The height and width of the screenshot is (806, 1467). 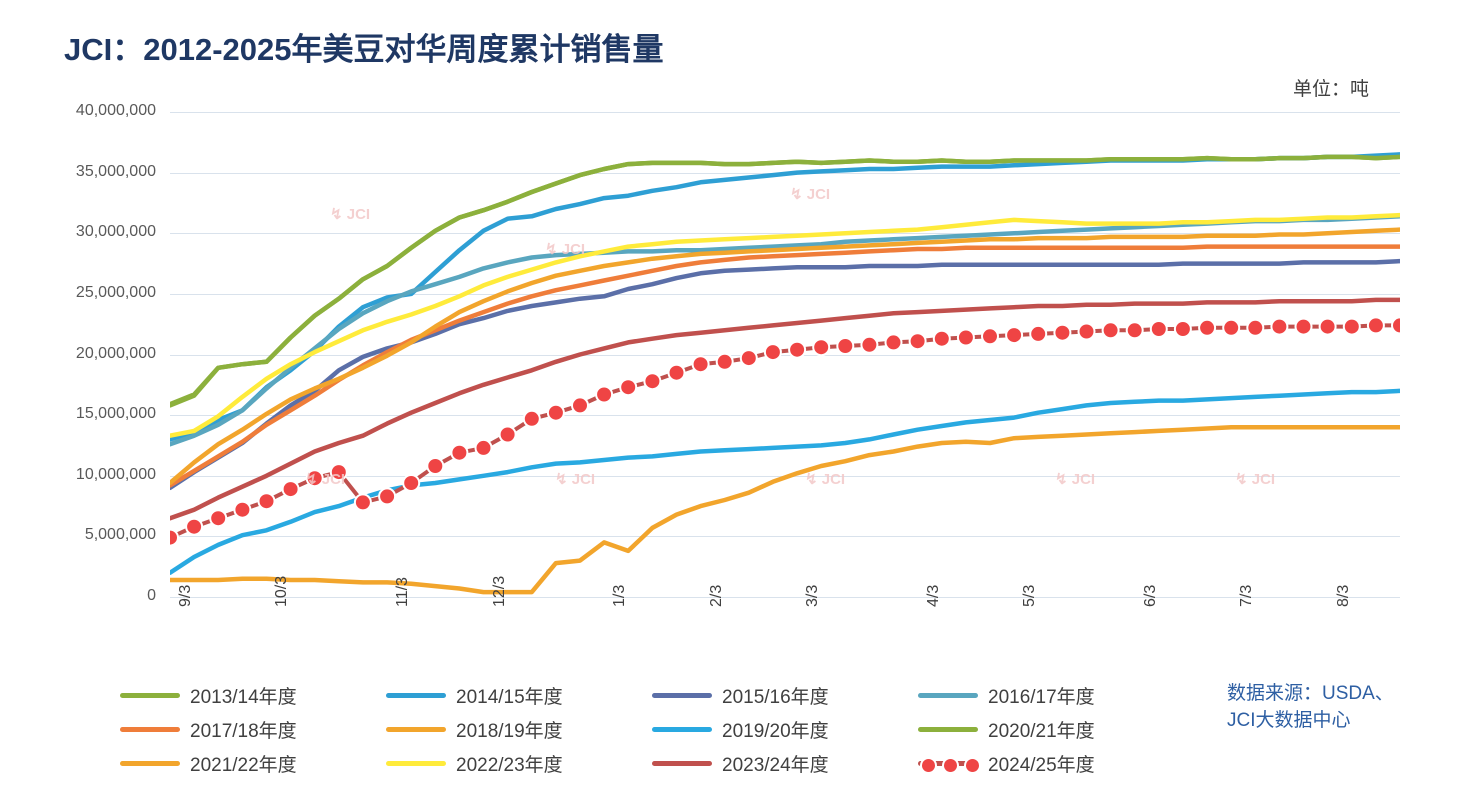 I want to click on x-axis-tick-label: 10/3, so click(x=282, y=591).